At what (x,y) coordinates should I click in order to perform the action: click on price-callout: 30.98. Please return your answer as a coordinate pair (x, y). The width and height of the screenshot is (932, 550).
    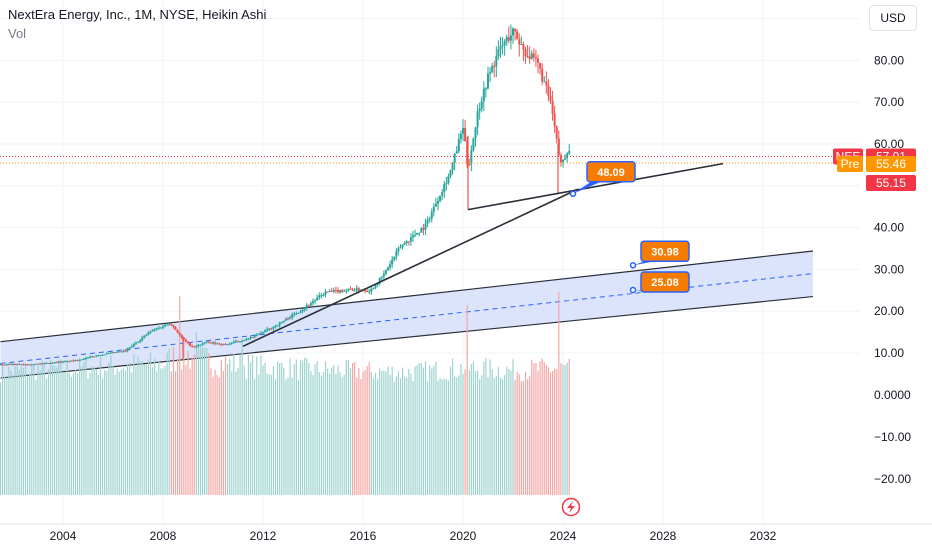
    Looking at the image, I should click on (659, 254).